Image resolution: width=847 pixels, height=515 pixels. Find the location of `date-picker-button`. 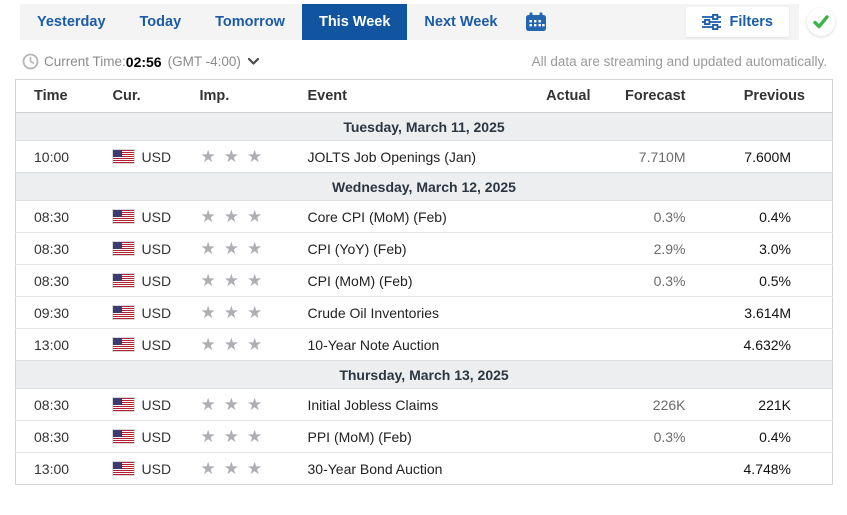

date-picker-button is located at coordinates (536, 22).